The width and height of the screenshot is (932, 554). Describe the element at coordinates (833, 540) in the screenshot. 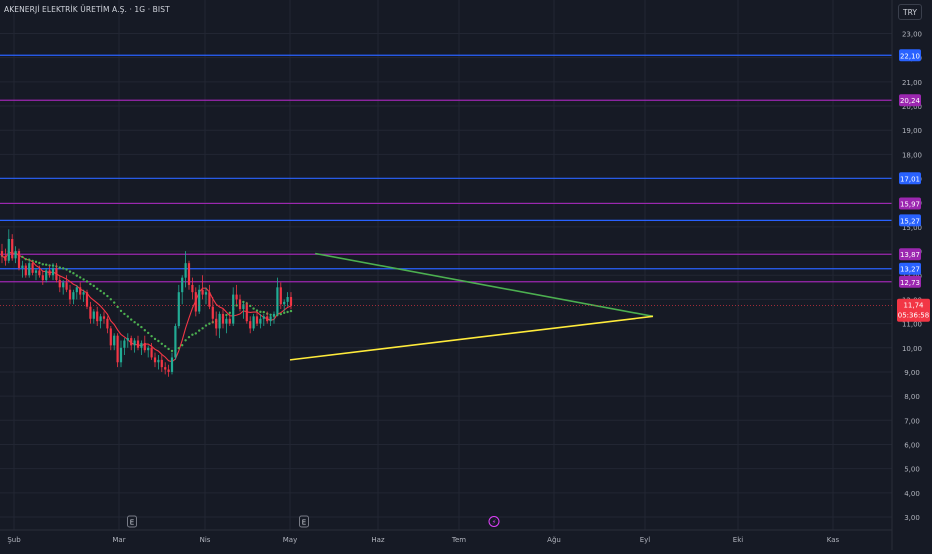

I see `x-tick-label: Kas` at that location.